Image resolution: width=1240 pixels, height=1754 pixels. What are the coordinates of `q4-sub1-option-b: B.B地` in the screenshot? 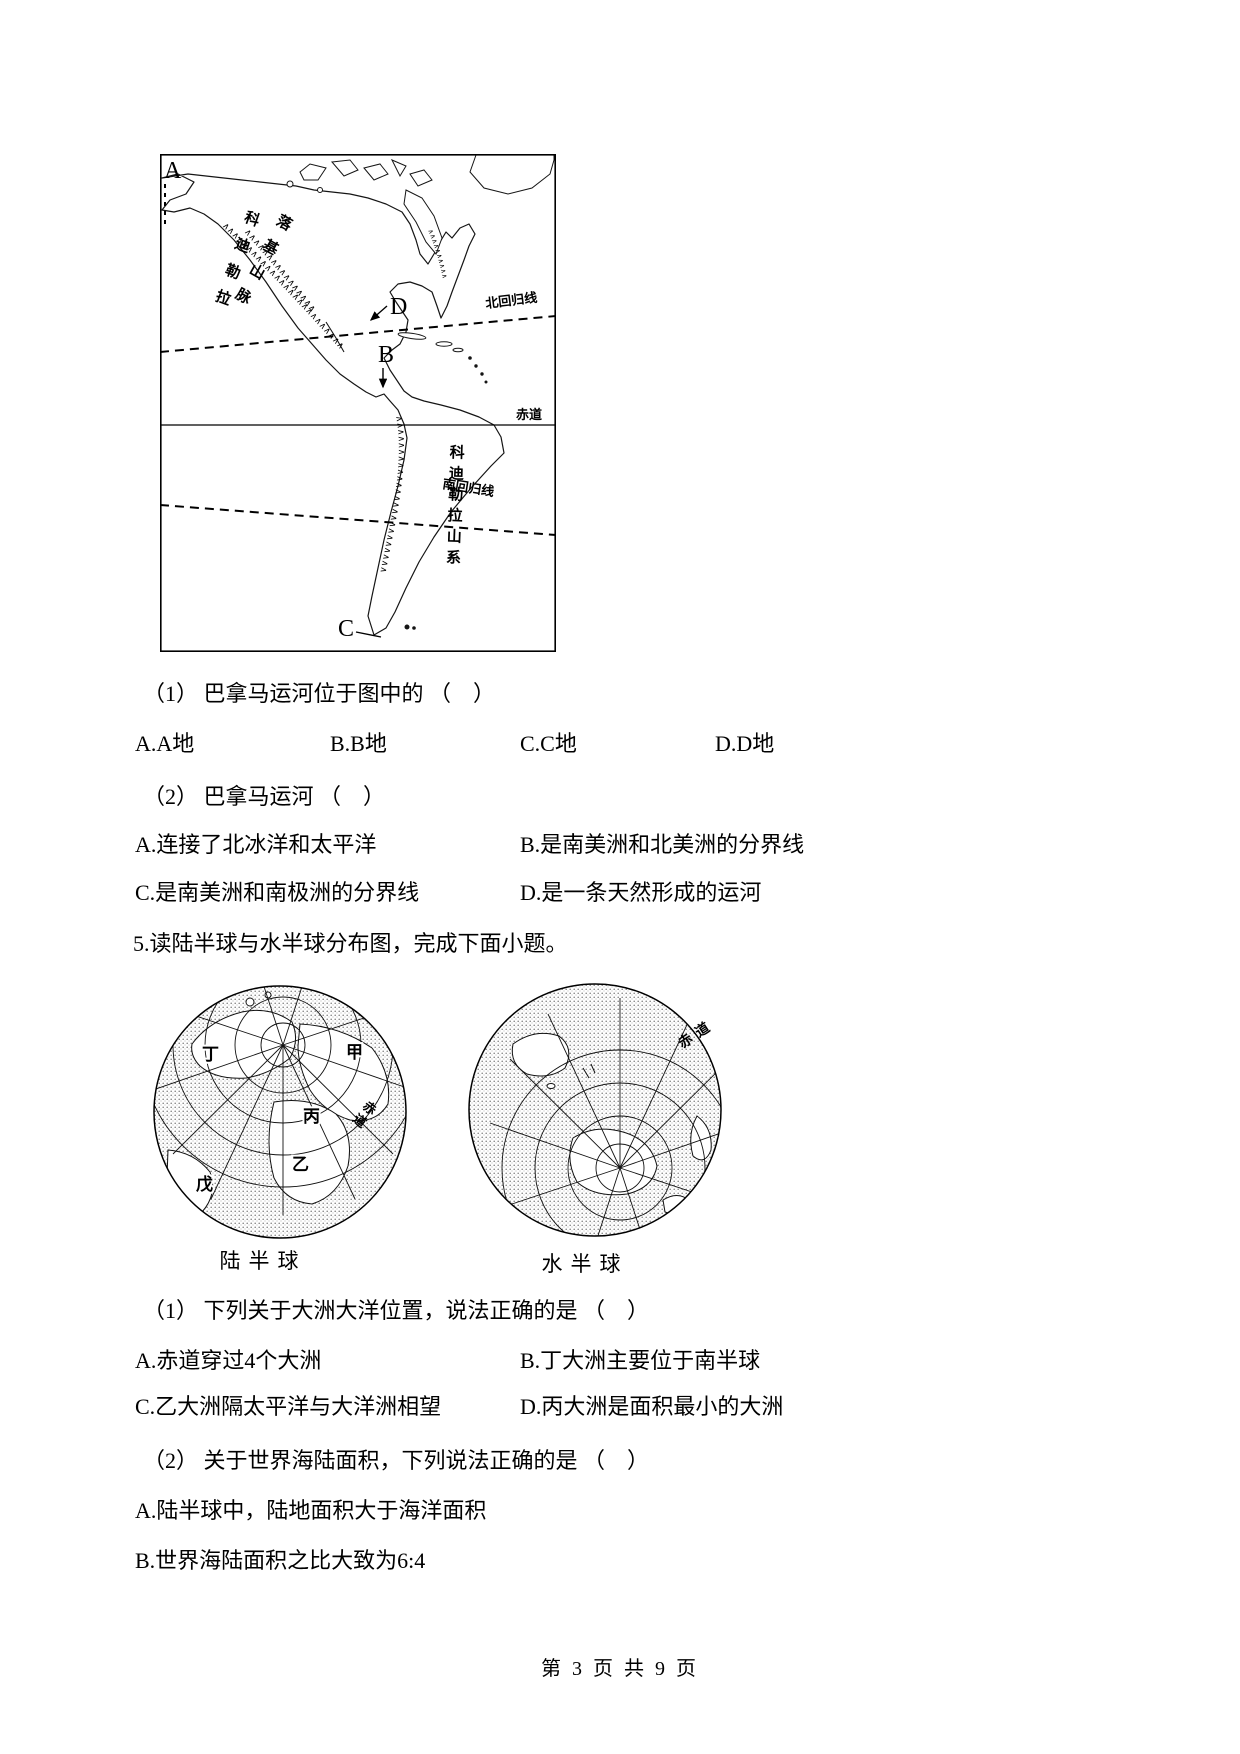 It's located at (358, 743).